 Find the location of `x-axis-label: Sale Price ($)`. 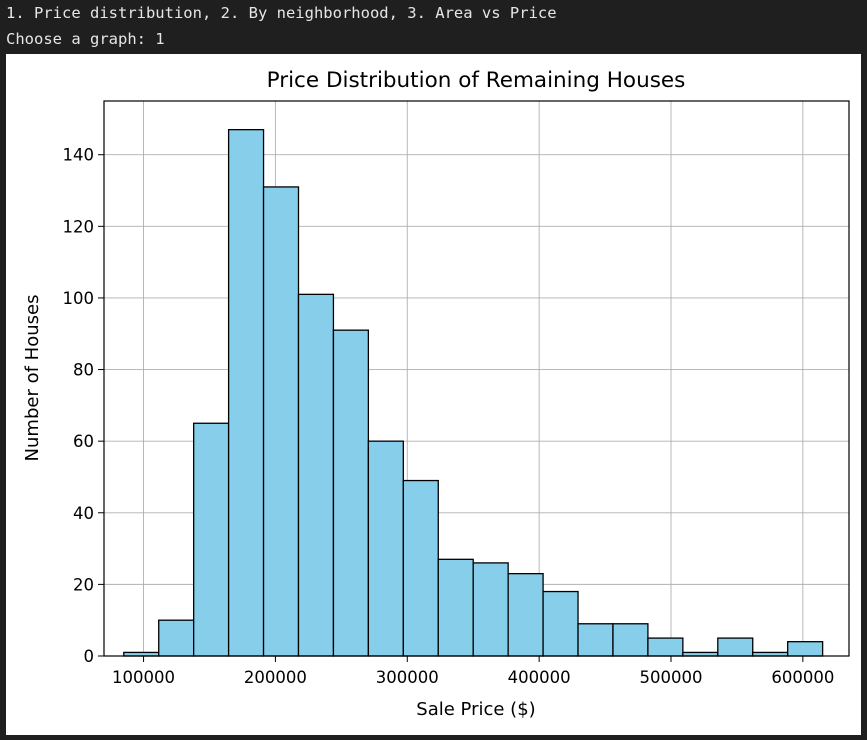

x-axis-label: Sale Price ($) is located at coordinates (475, 709).